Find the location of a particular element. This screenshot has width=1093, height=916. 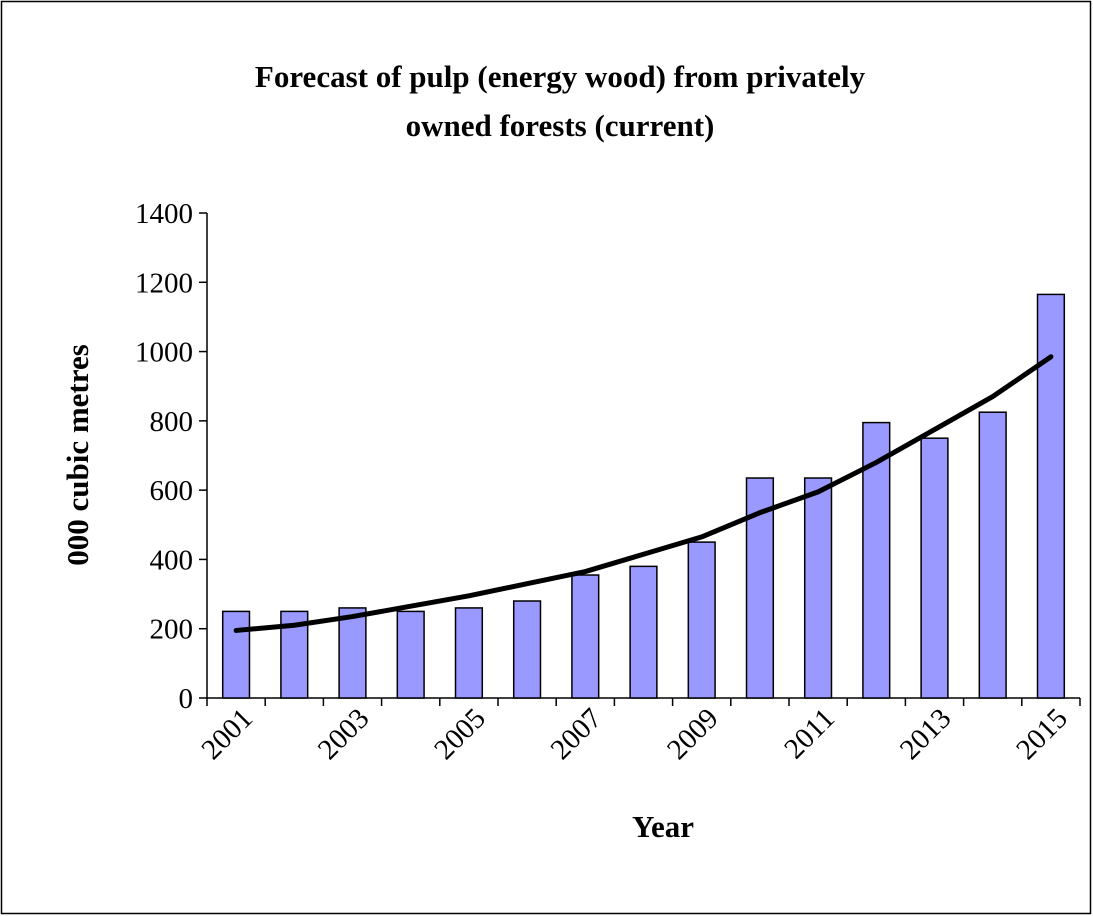

y-tick-label: 0 is located at coordinates (186, 699).